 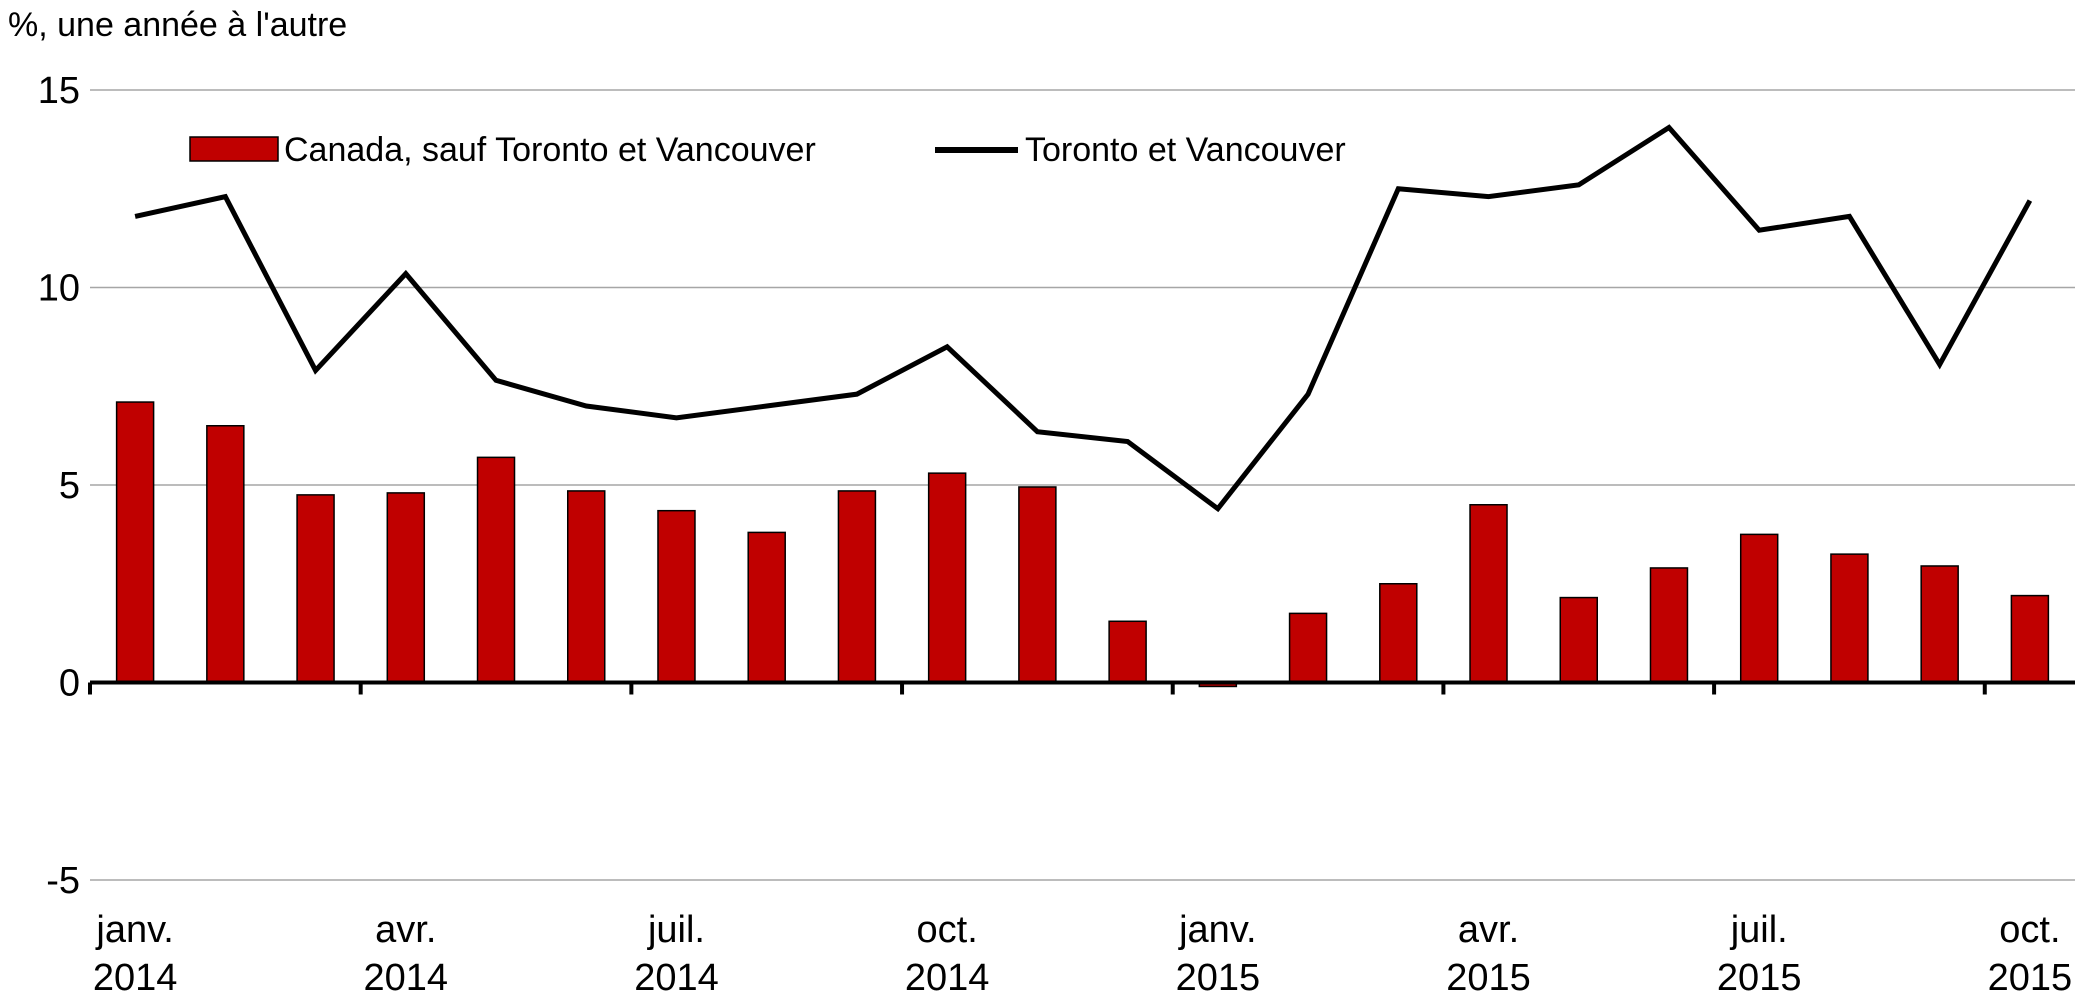 I want to click on legend-label-line: Toronto et Vancouver, so click(x=1185, y=150).